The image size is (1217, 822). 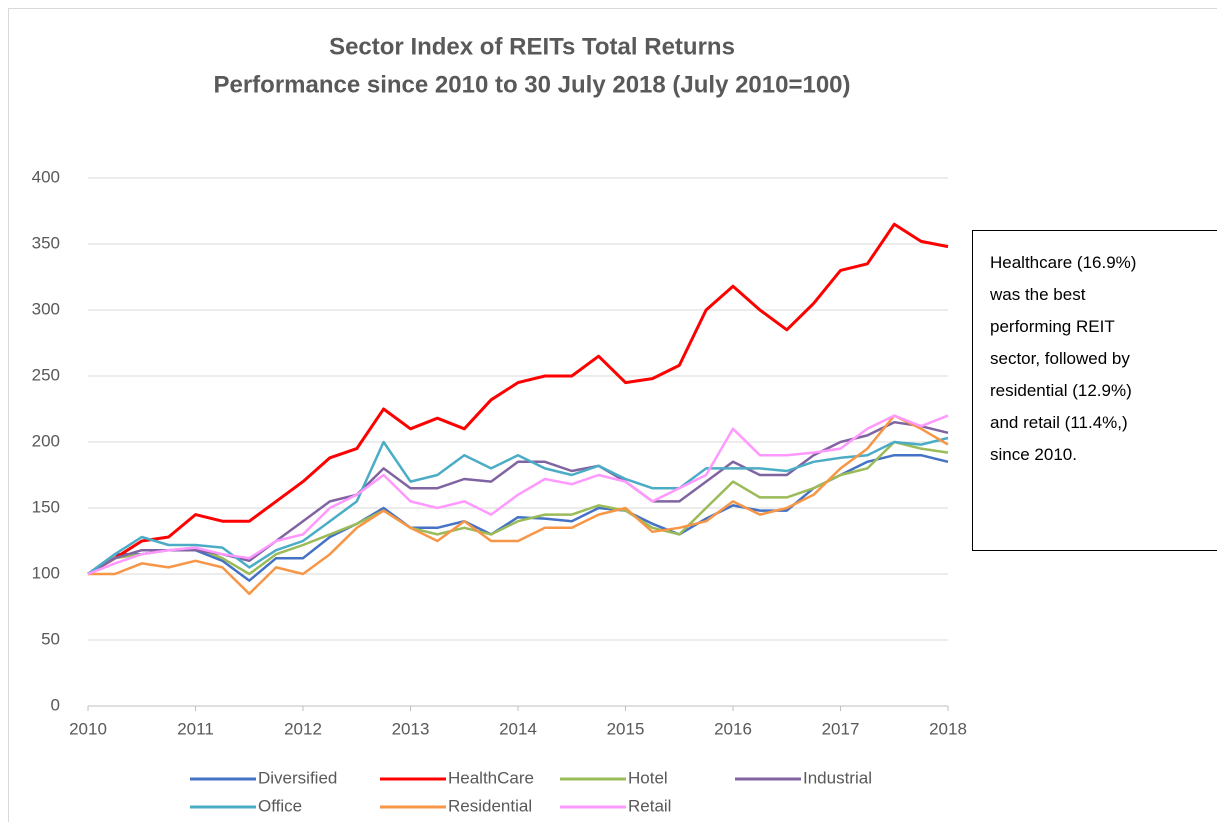 I want to click on x-tick-label: 2012, so click(x=303, y=728).